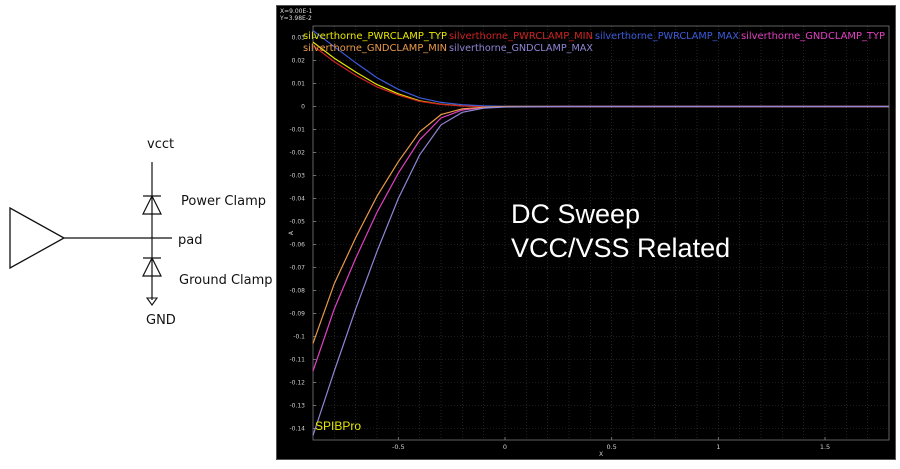  Describe the element at coordinates (299, 84) in the screenshot. I see `y-tick-label: 0.01` at that location.